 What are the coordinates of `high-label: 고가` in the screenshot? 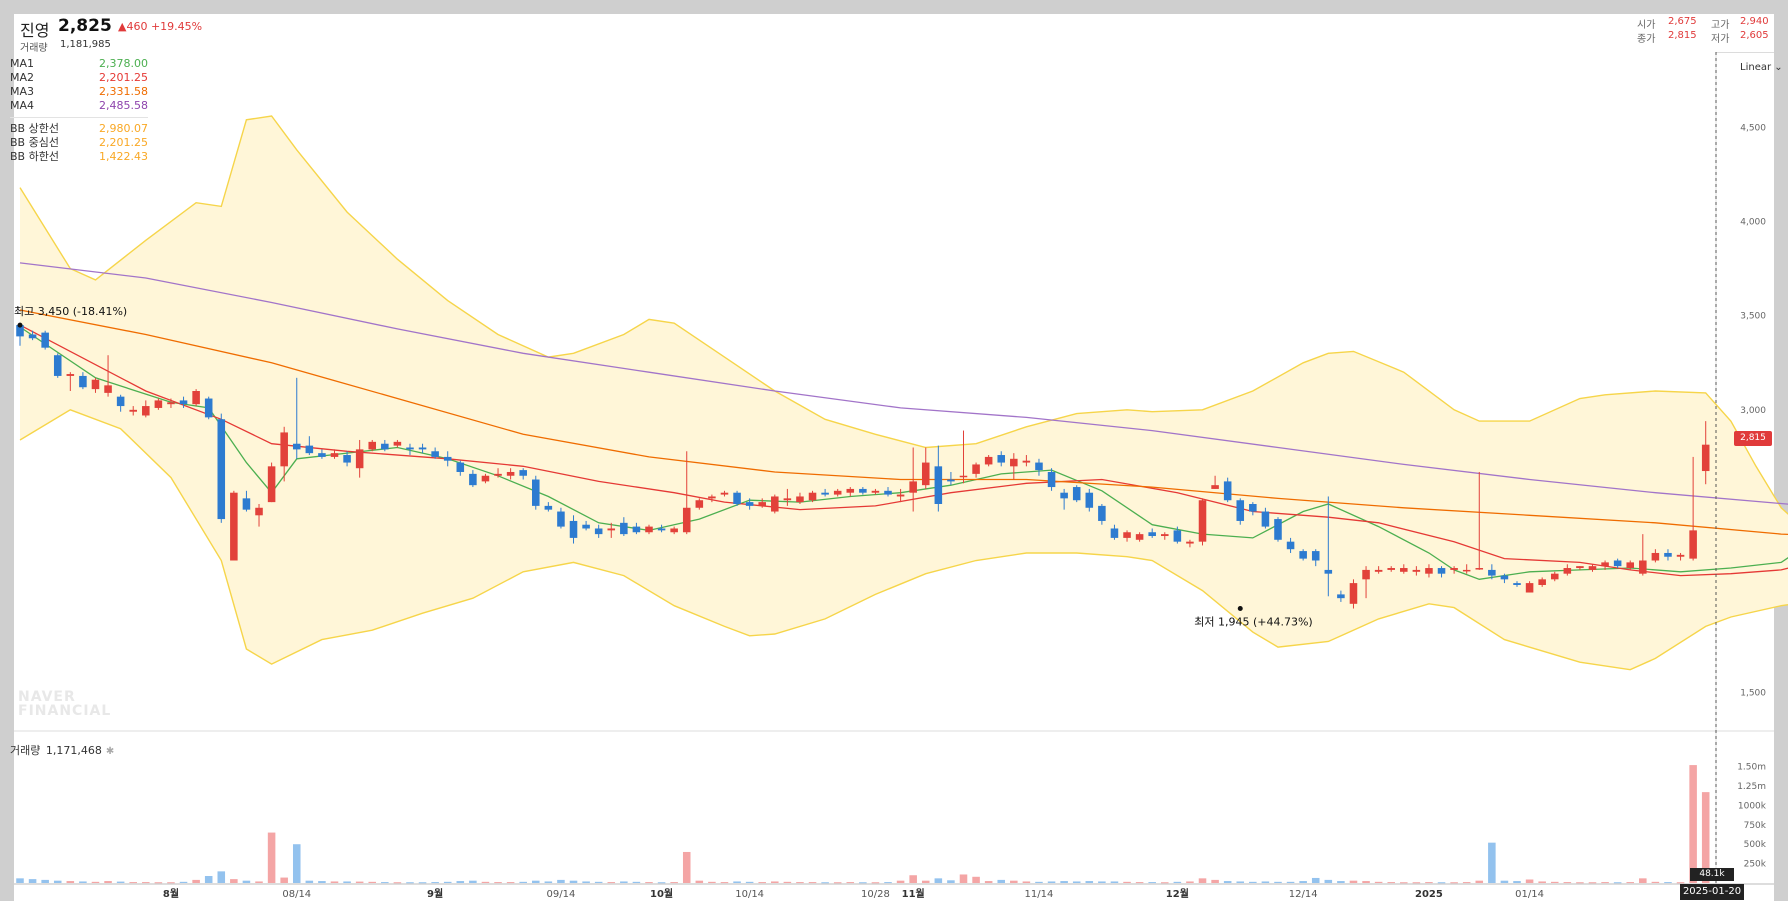 It's located at (1720, 25).